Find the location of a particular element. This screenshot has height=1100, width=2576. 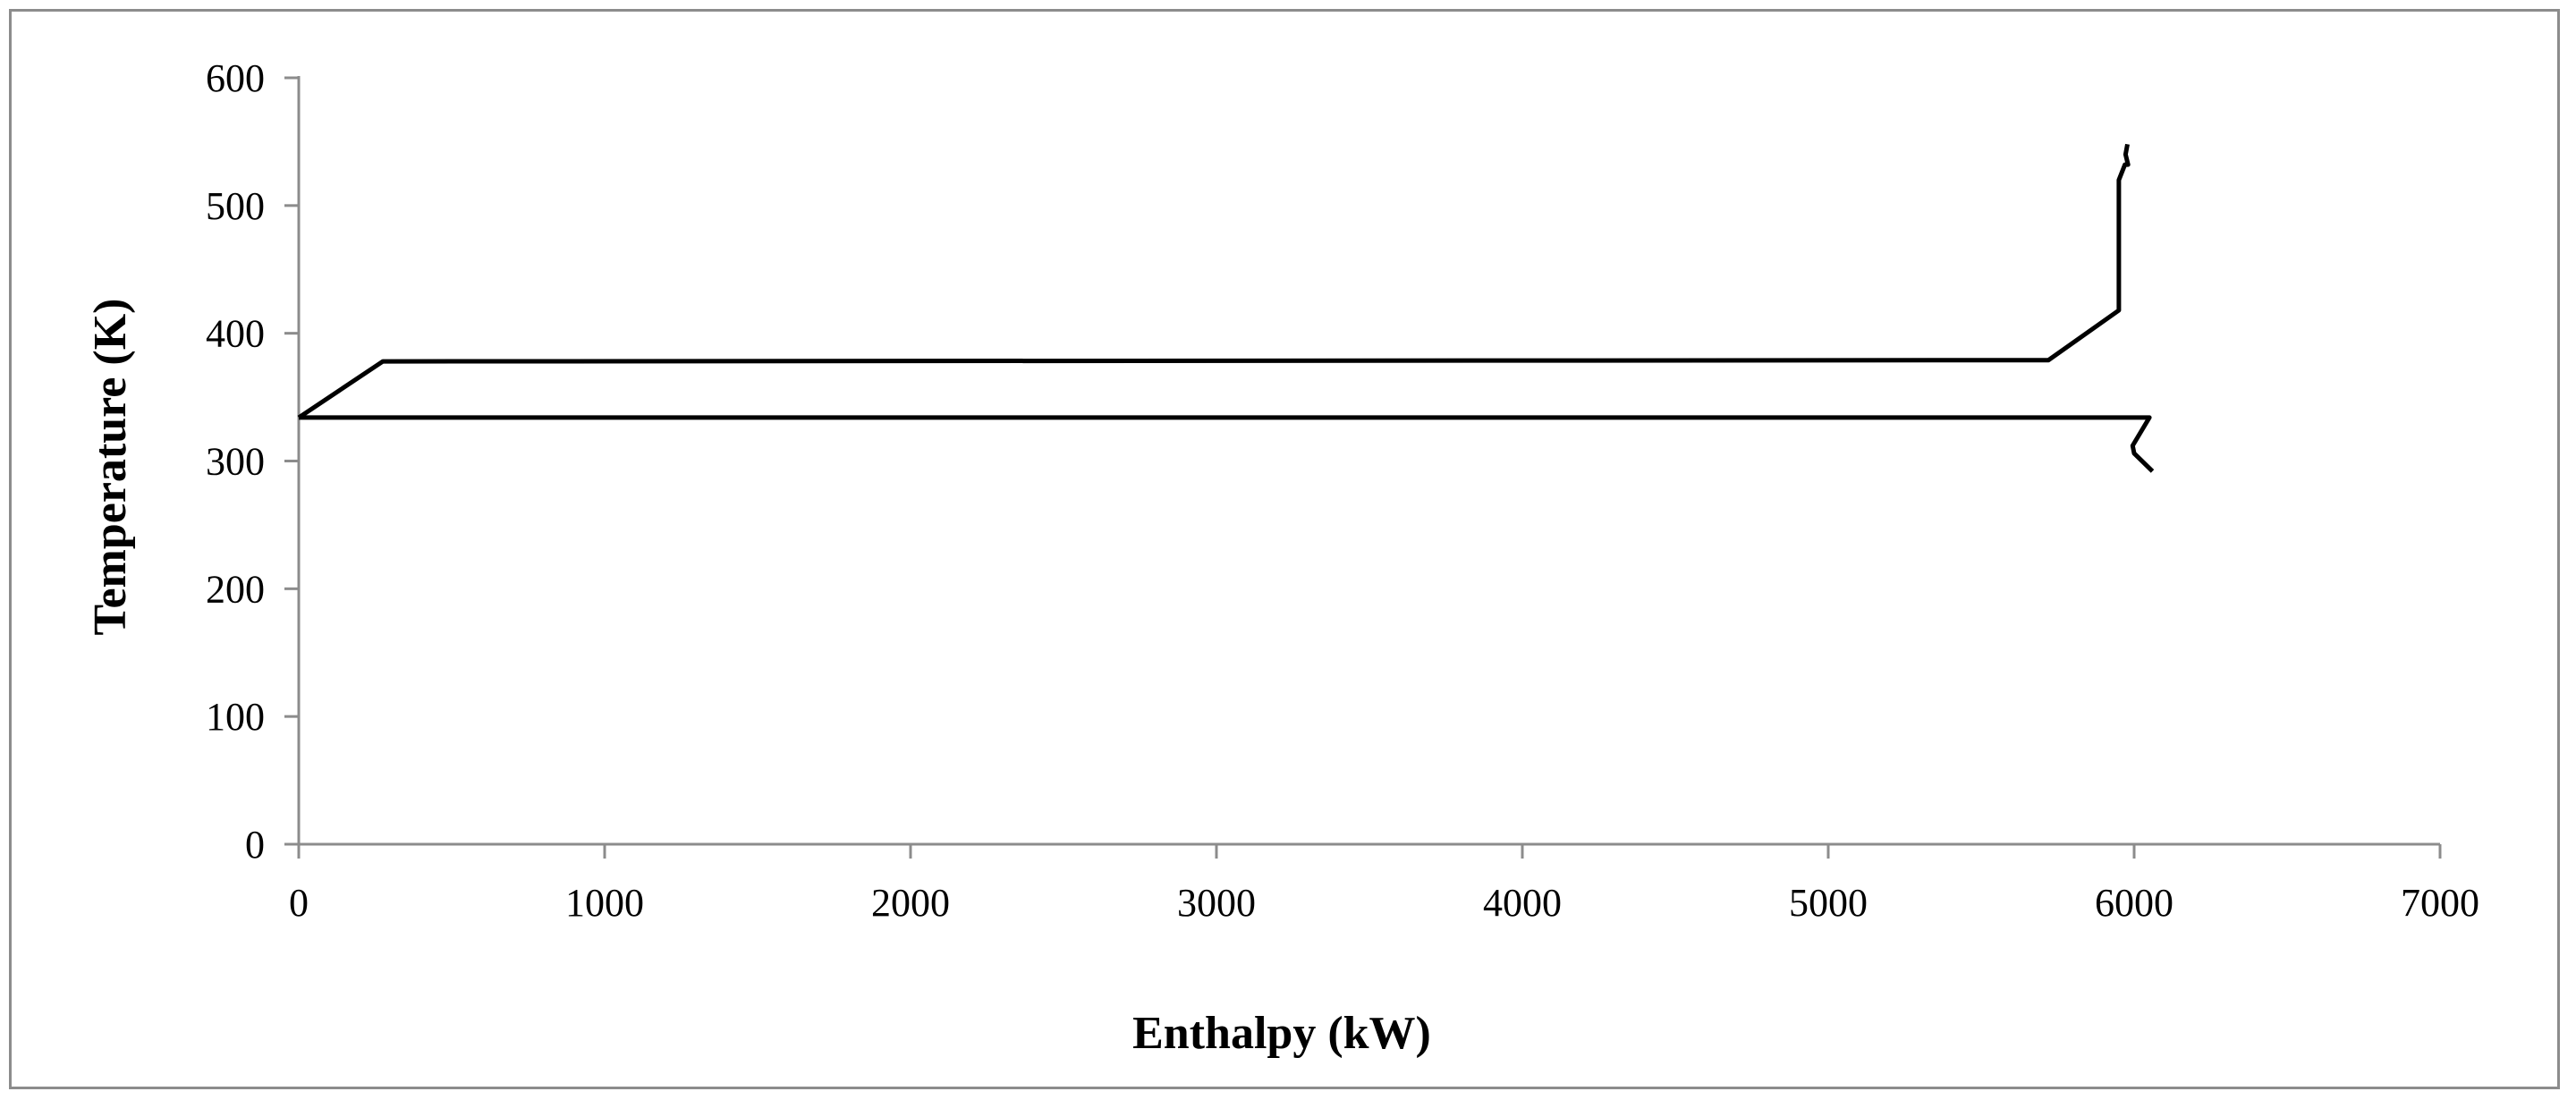

x-tick-label: 6000 is located at coordinates (2134, 903).